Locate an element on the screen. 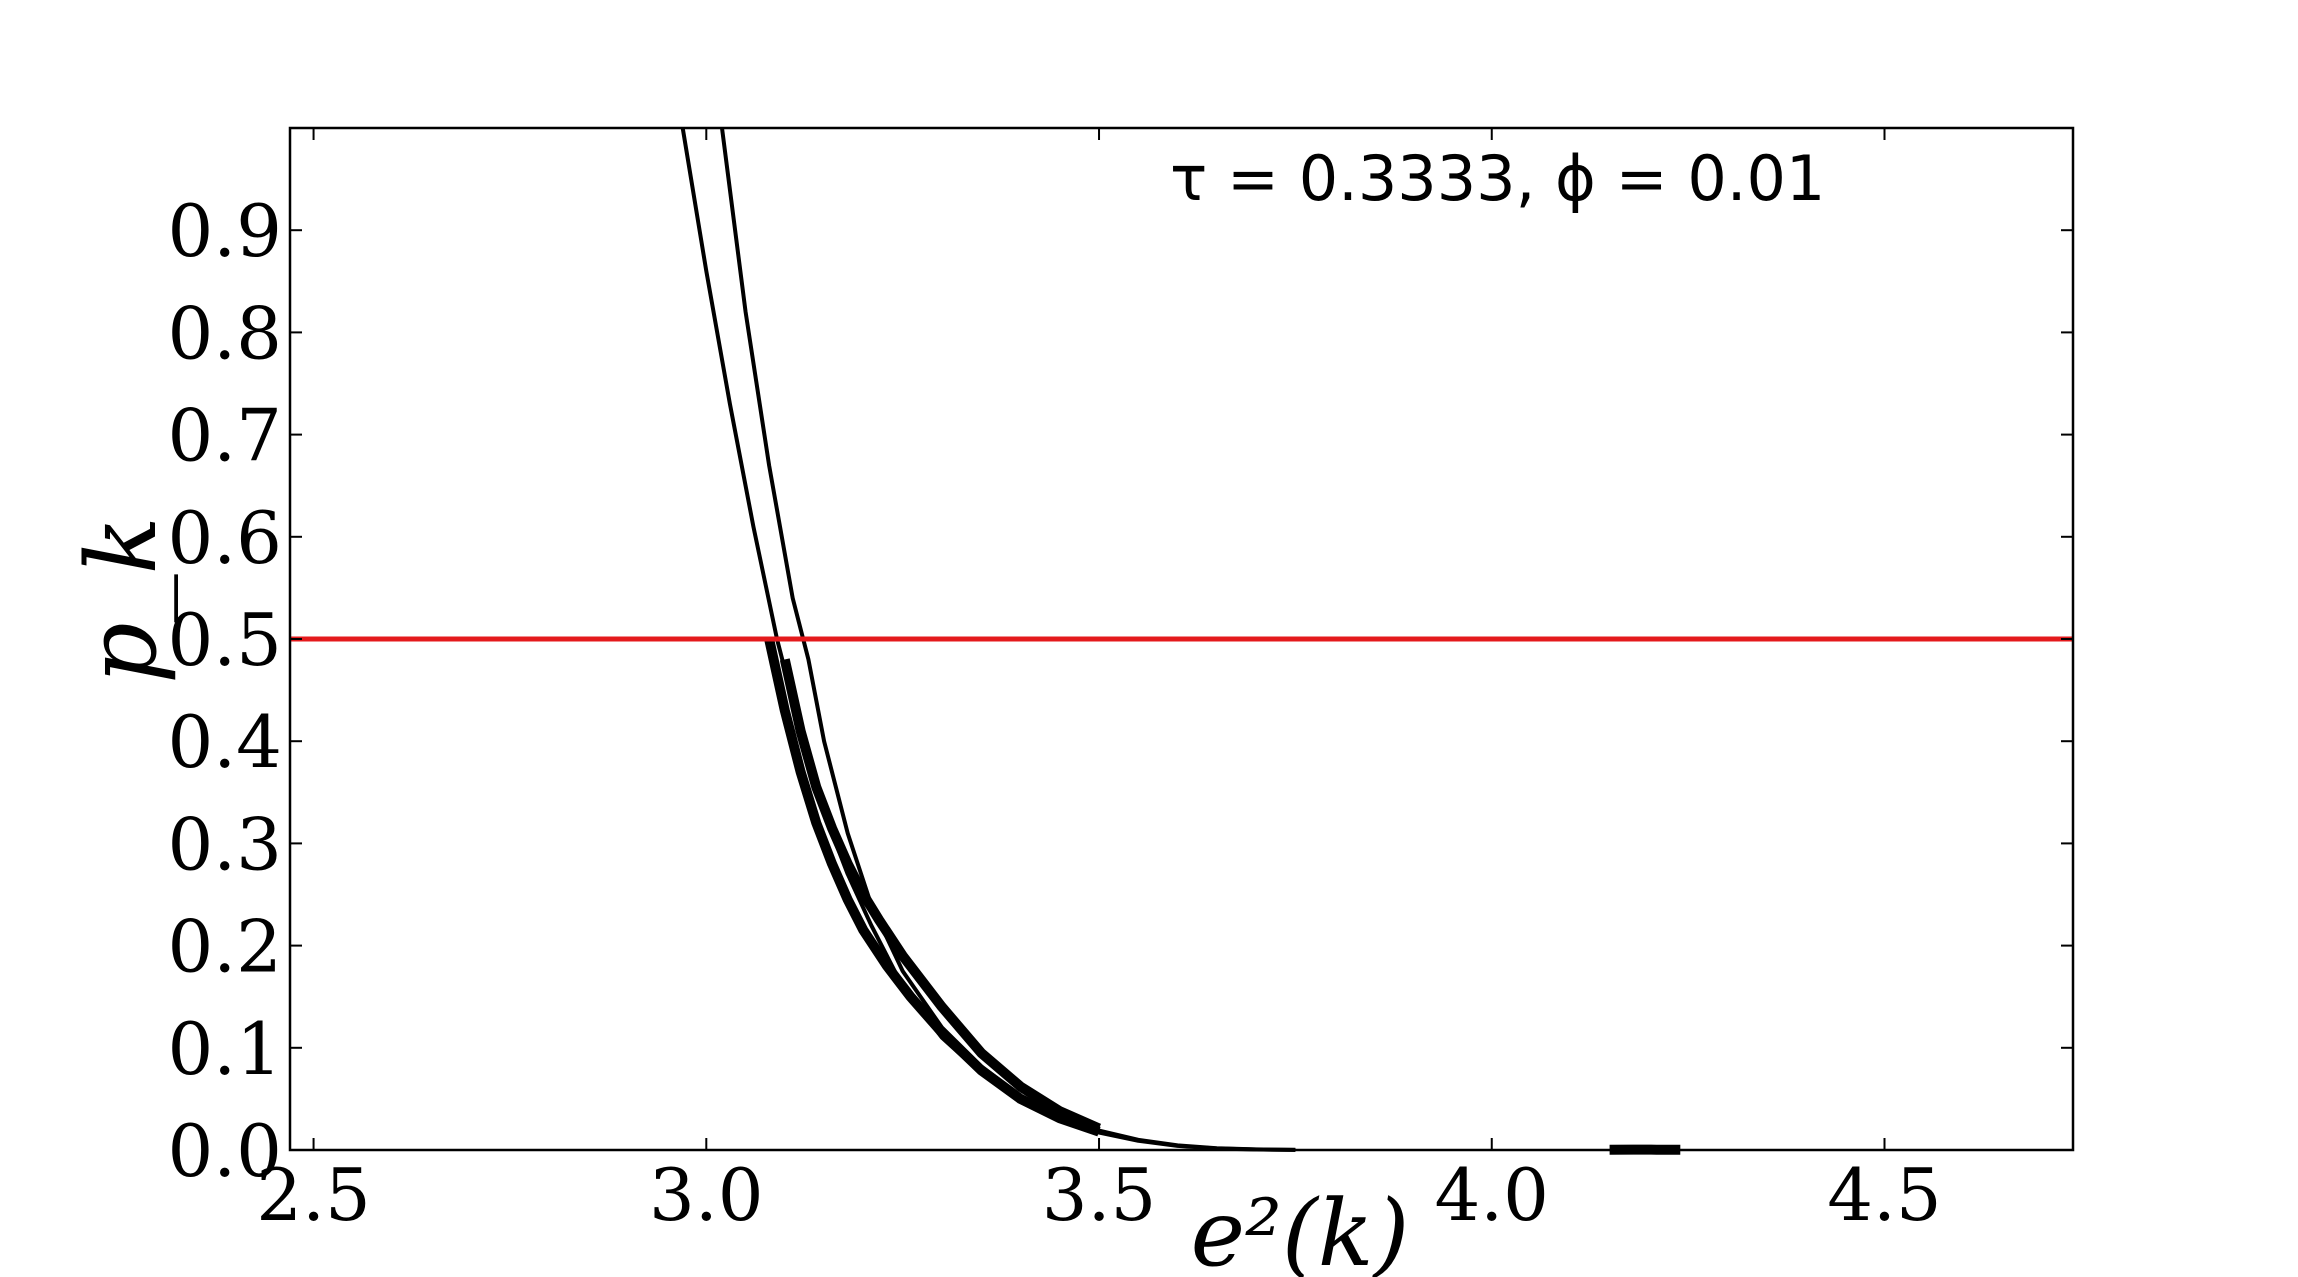 The height and width of the screenshot is (1277, 2298). y-tick-label: 0.1 is located at coordinates (224, 1049).